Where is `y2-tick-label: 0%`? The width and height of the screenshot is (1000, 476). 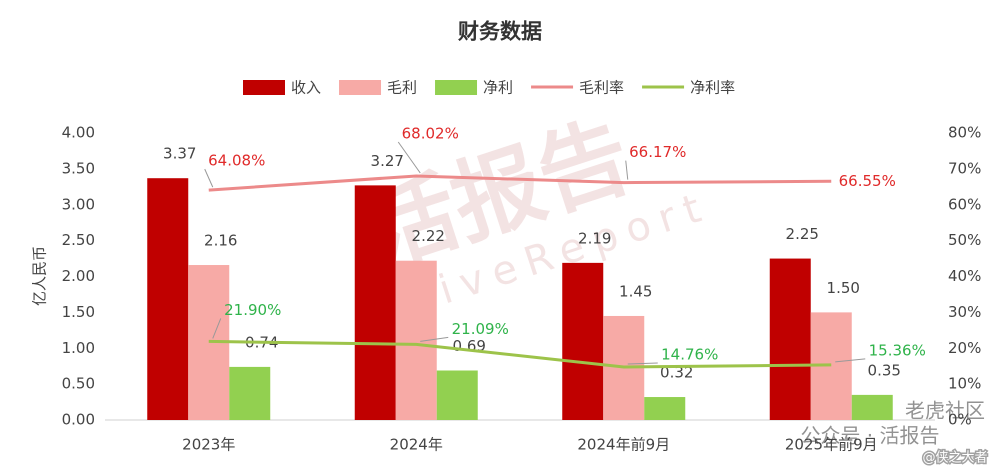 y2-tick-label: 0% is located at coordinates (960, 420).